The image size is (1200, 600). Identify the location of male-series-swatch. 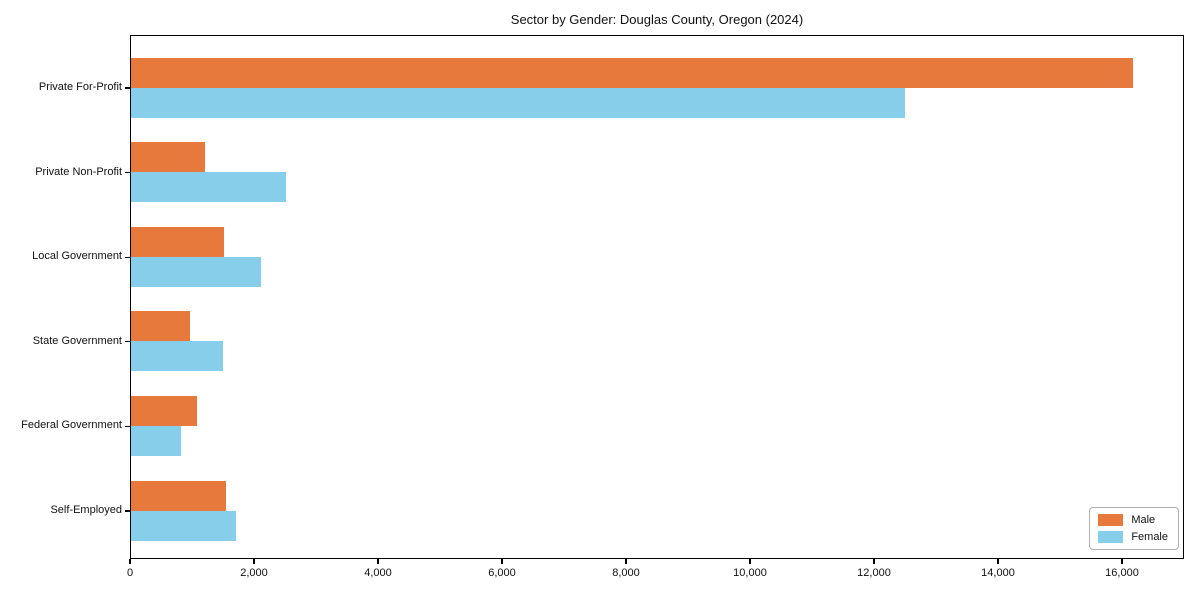
(1111, 520).